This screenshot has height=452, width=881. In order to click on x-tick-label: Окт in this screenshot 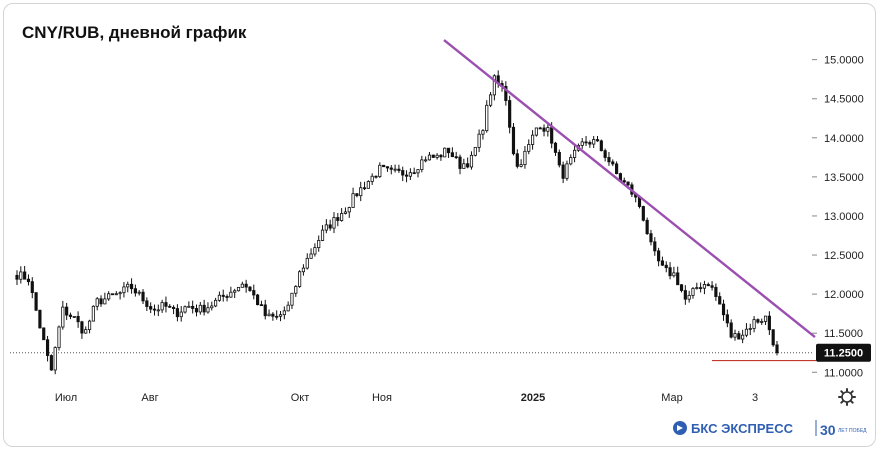, I will do `click(300, 398)`.